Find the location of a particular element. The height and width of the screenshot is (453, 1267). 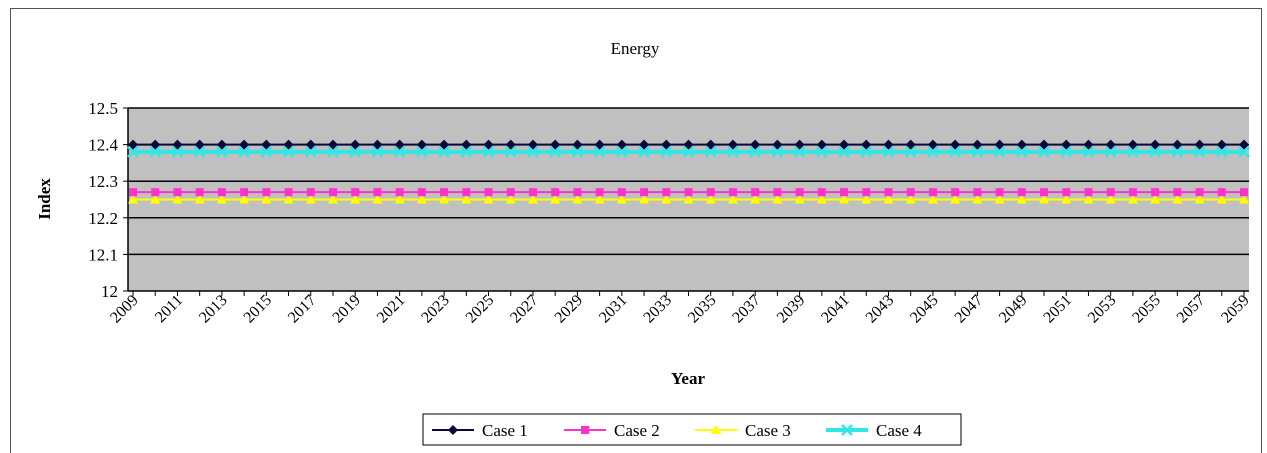

y-tick-label: 12 is located at coordinates (109, 291).